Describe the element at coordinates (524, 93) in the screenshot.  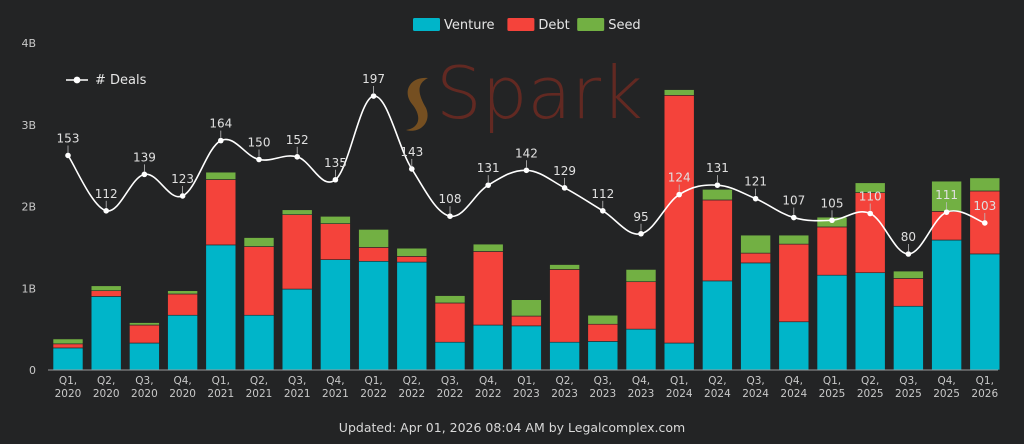
I see `spark-watermark: Spark` at that location.